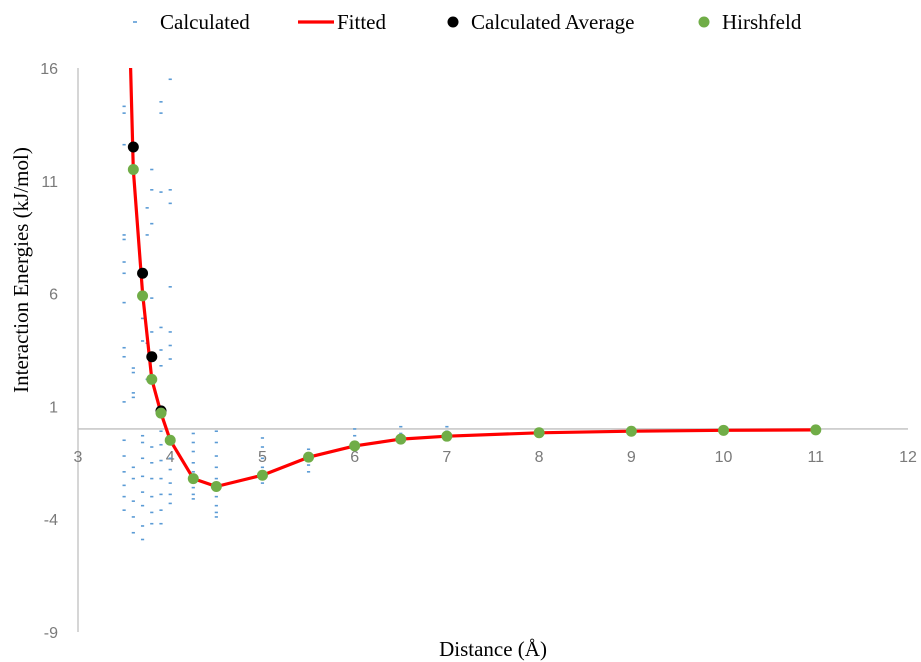 This screenshot has height=662, width=921. Describe the element at coordinates (262, 457) in the screenshot. I see `x-tick-label: 5` at that location.